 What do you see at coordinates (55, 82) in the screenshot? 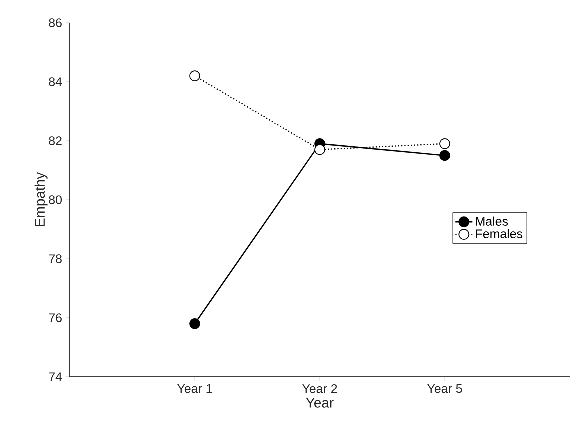
I see `y-tick-label: 84` at bounding box center [55, 82].